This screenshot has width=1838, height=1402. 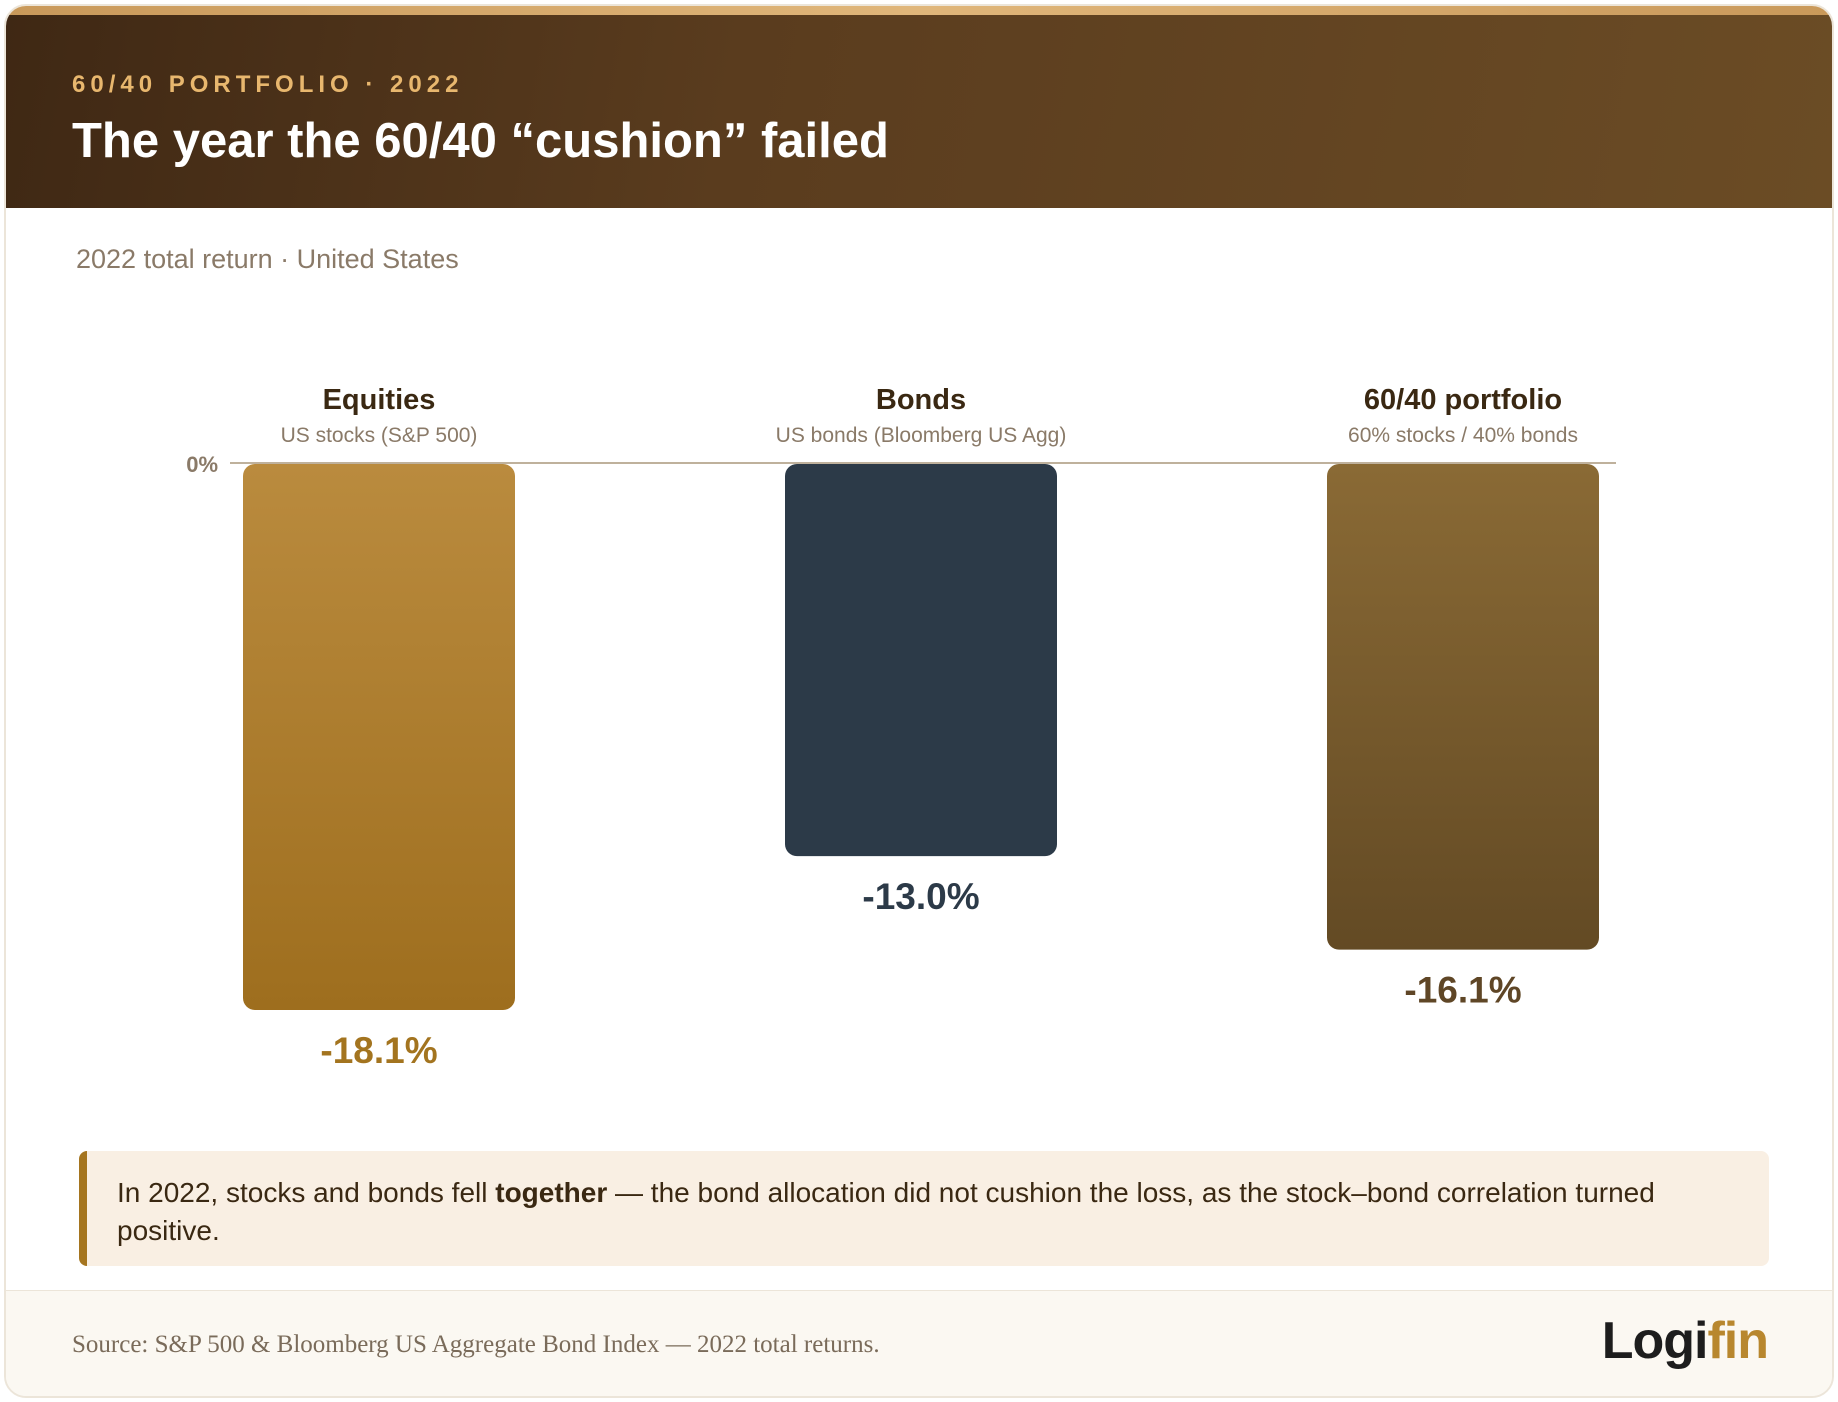 I want to click on category-label: 60/40 portfolio, so click(x=1463, y=400).